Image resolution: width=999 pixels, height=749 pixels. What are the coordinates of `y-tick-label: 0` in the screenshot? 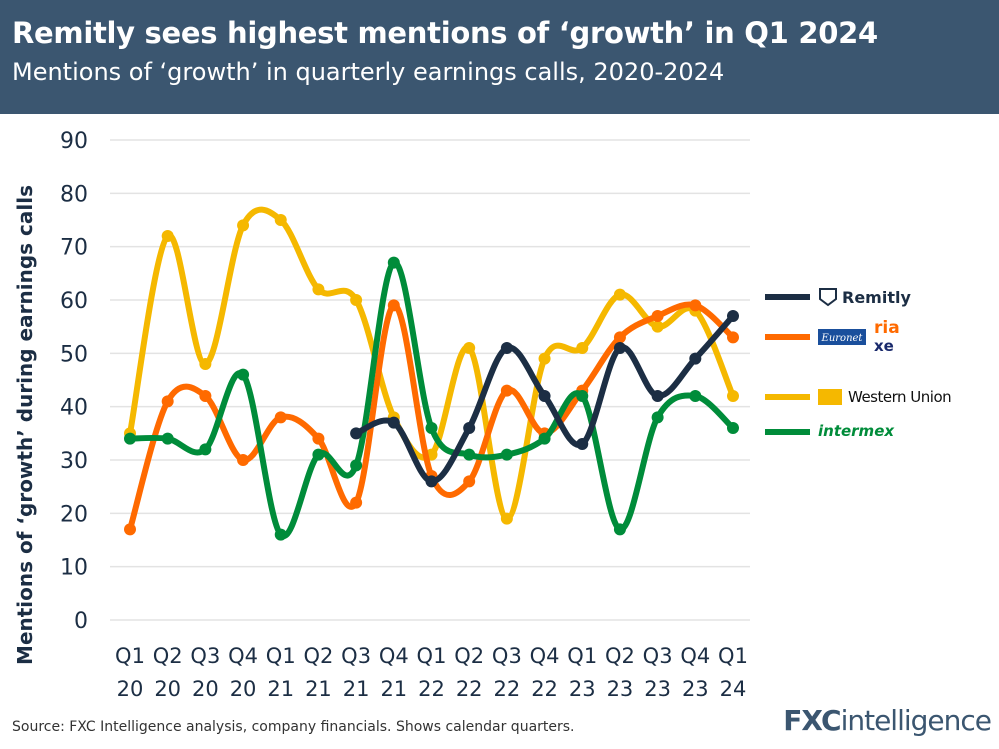 It's located at (81, 621).